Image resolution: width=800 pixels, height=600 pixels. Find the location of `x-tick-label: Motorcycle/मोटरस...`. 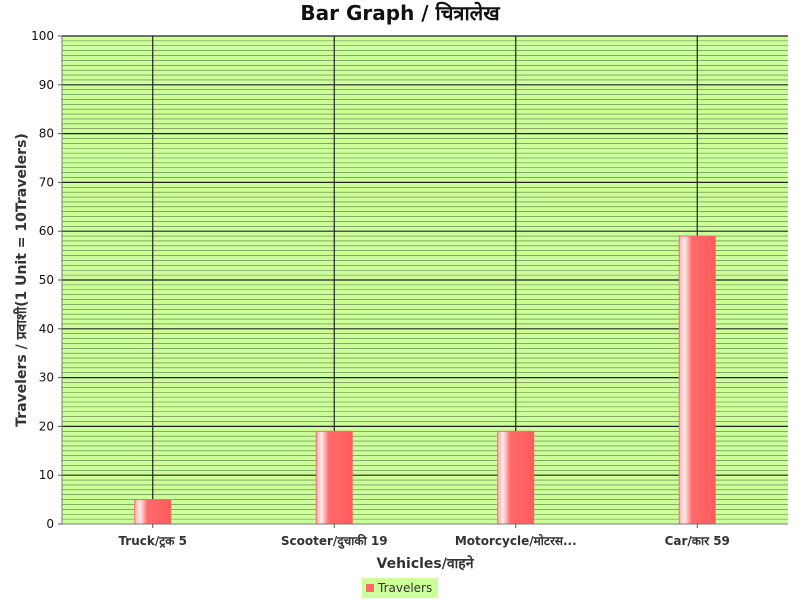

x-tick-label: Motorcycle/मोटरस... is located at coordinates (516, 541).